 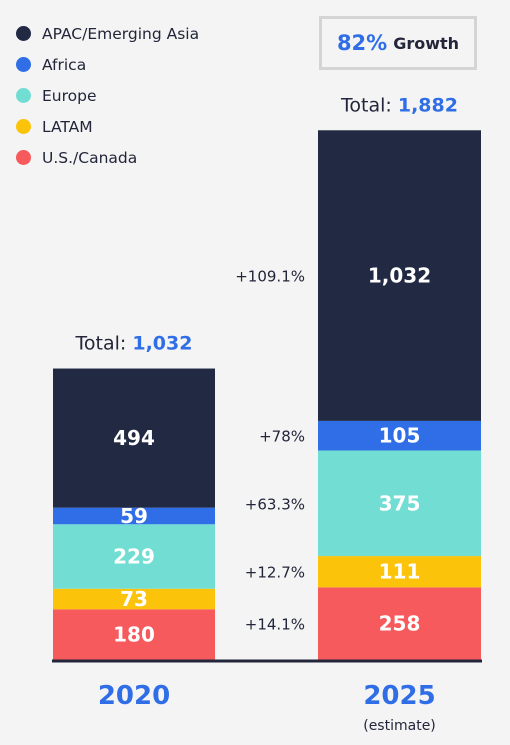 I want to click on growth-value: 82%, so click(x=362, y=43).